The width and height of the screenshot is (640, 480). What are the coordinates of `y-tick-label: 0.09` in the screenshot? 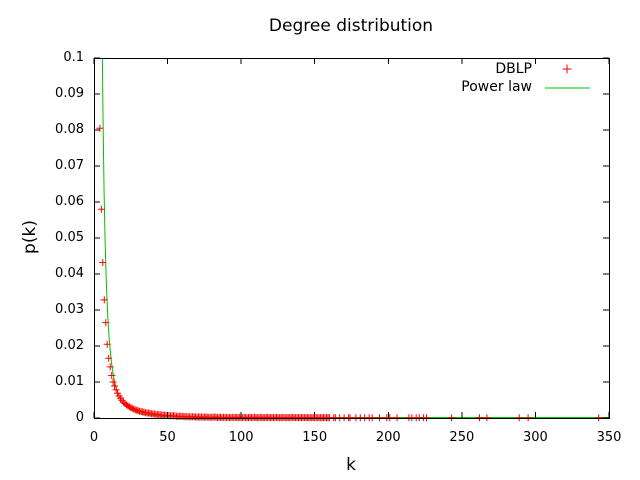 It's located at (69, 93).